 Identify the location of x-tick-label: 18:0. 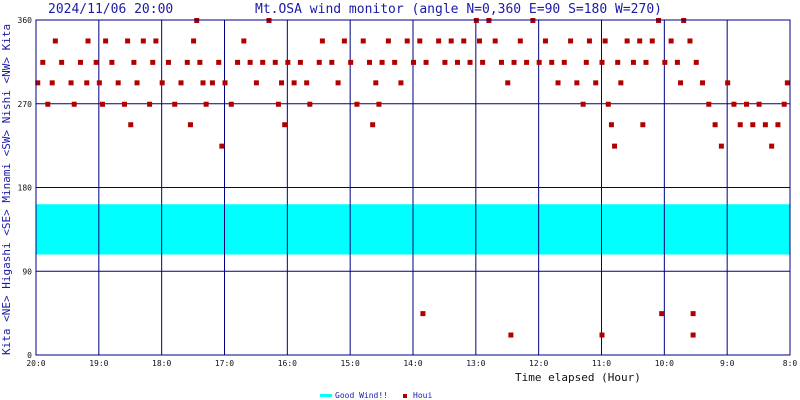
(161, 363).